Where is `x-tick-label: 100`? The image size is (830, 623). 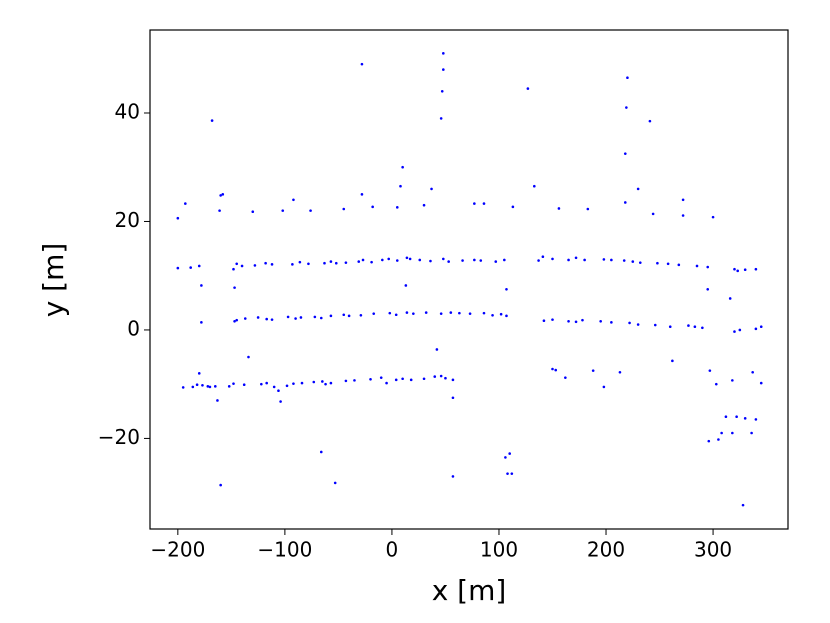 x-tick-label: 100 is located at coordinates (499, 550).